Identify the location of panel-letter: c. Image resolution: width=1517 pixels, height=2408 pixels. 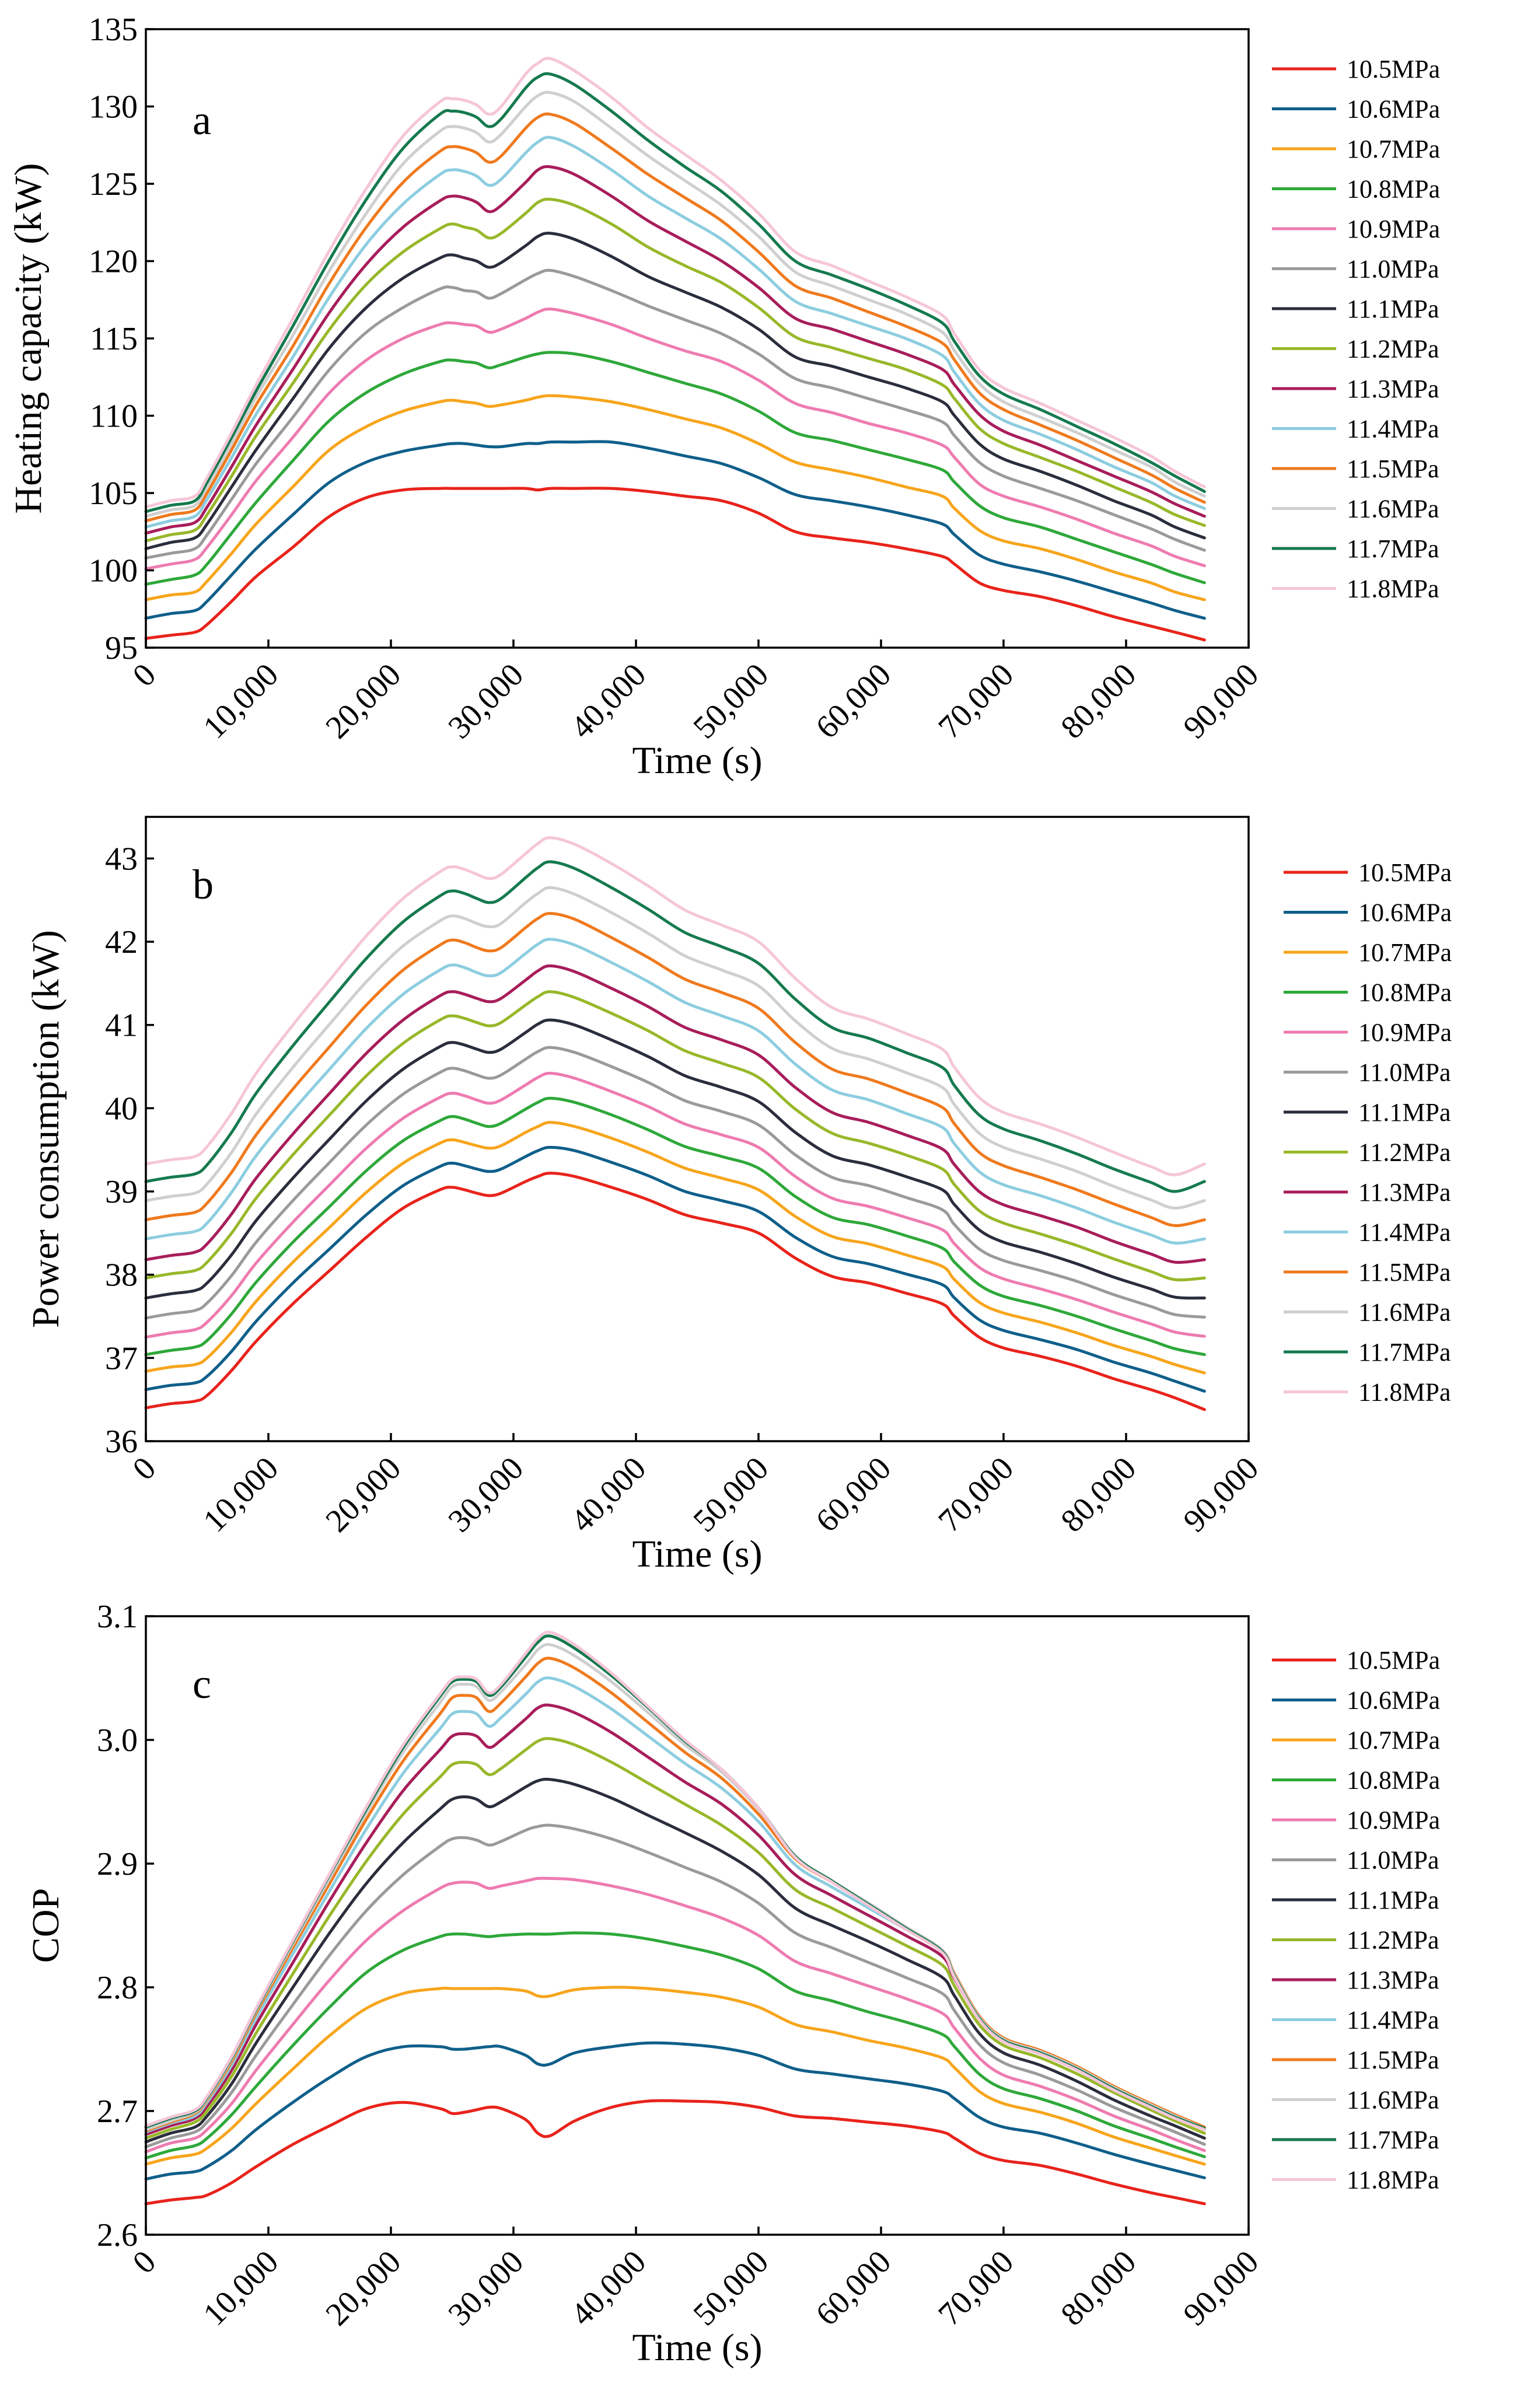
(202, 1684).